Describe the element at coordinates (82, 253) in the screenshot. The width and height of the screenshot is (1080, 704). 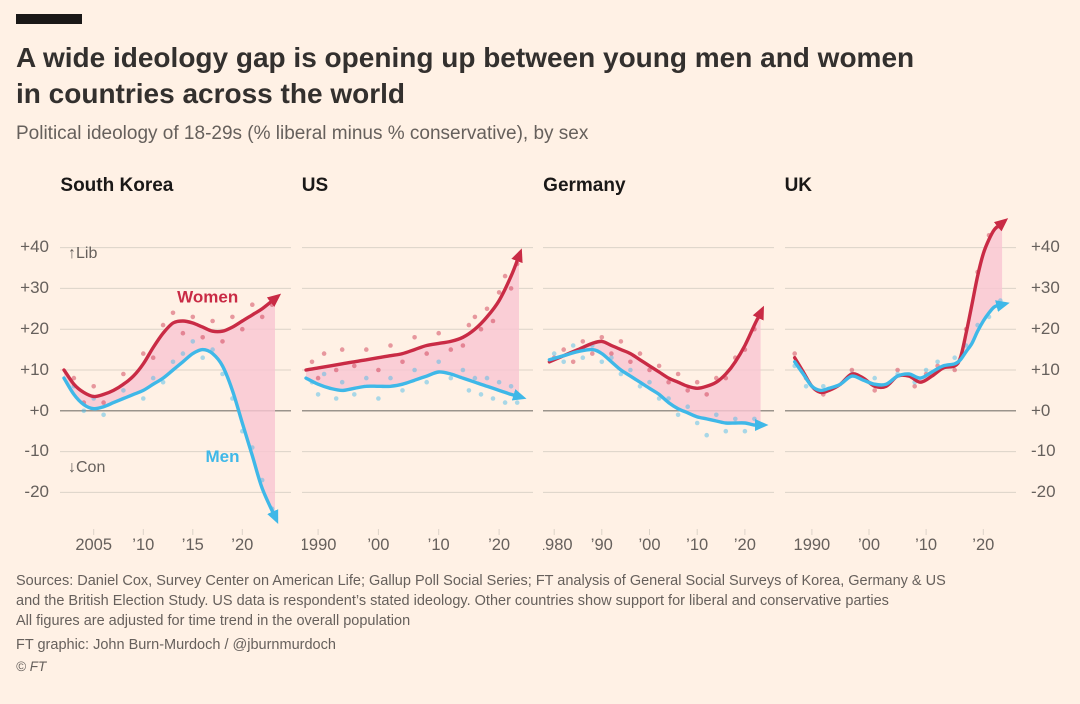
I see `annotation: ↑Lib` at that location.